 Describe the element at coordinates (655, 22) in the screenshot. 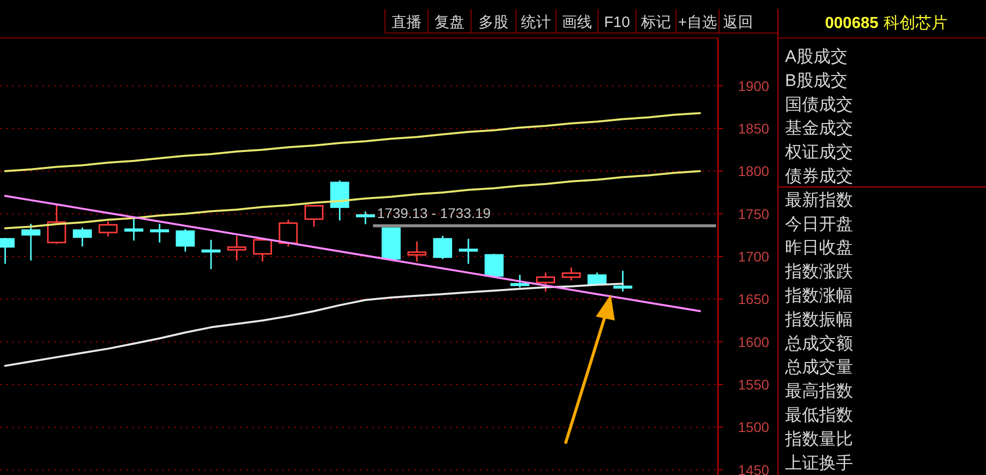

I see `text: 标记` at that location.